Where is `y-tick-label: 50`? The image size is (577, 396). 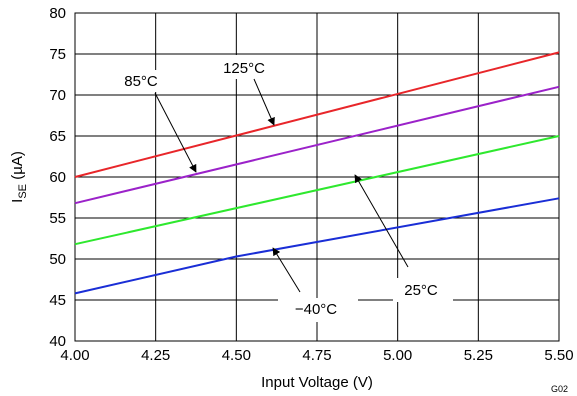 y-tick-label: 50 is located at coordinates (57, 259).